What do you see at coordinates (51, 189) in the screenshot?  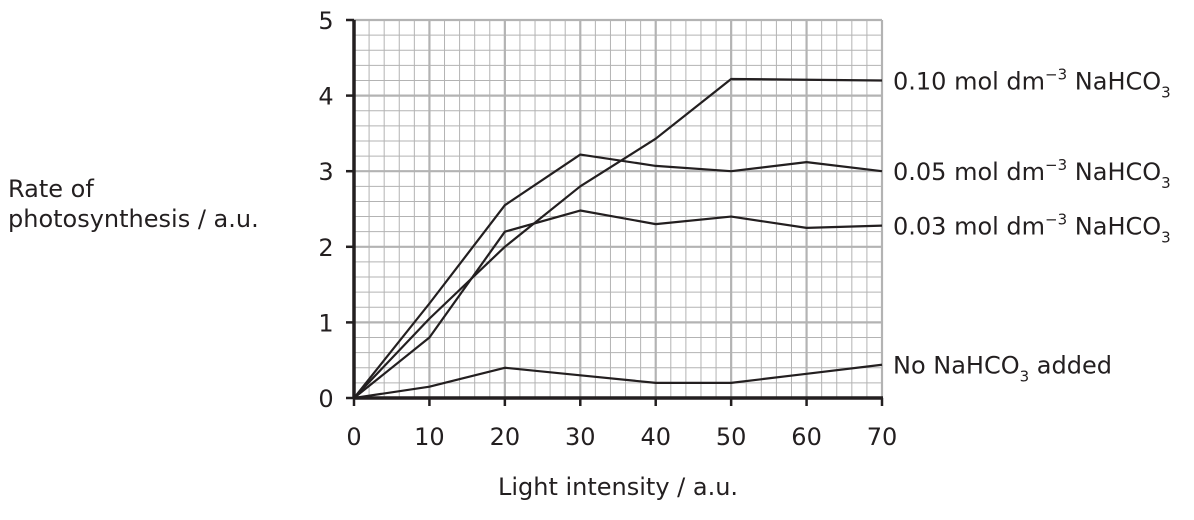 I see `y-axis-title-line-1: Rate of` at bounding box center [51, 189].